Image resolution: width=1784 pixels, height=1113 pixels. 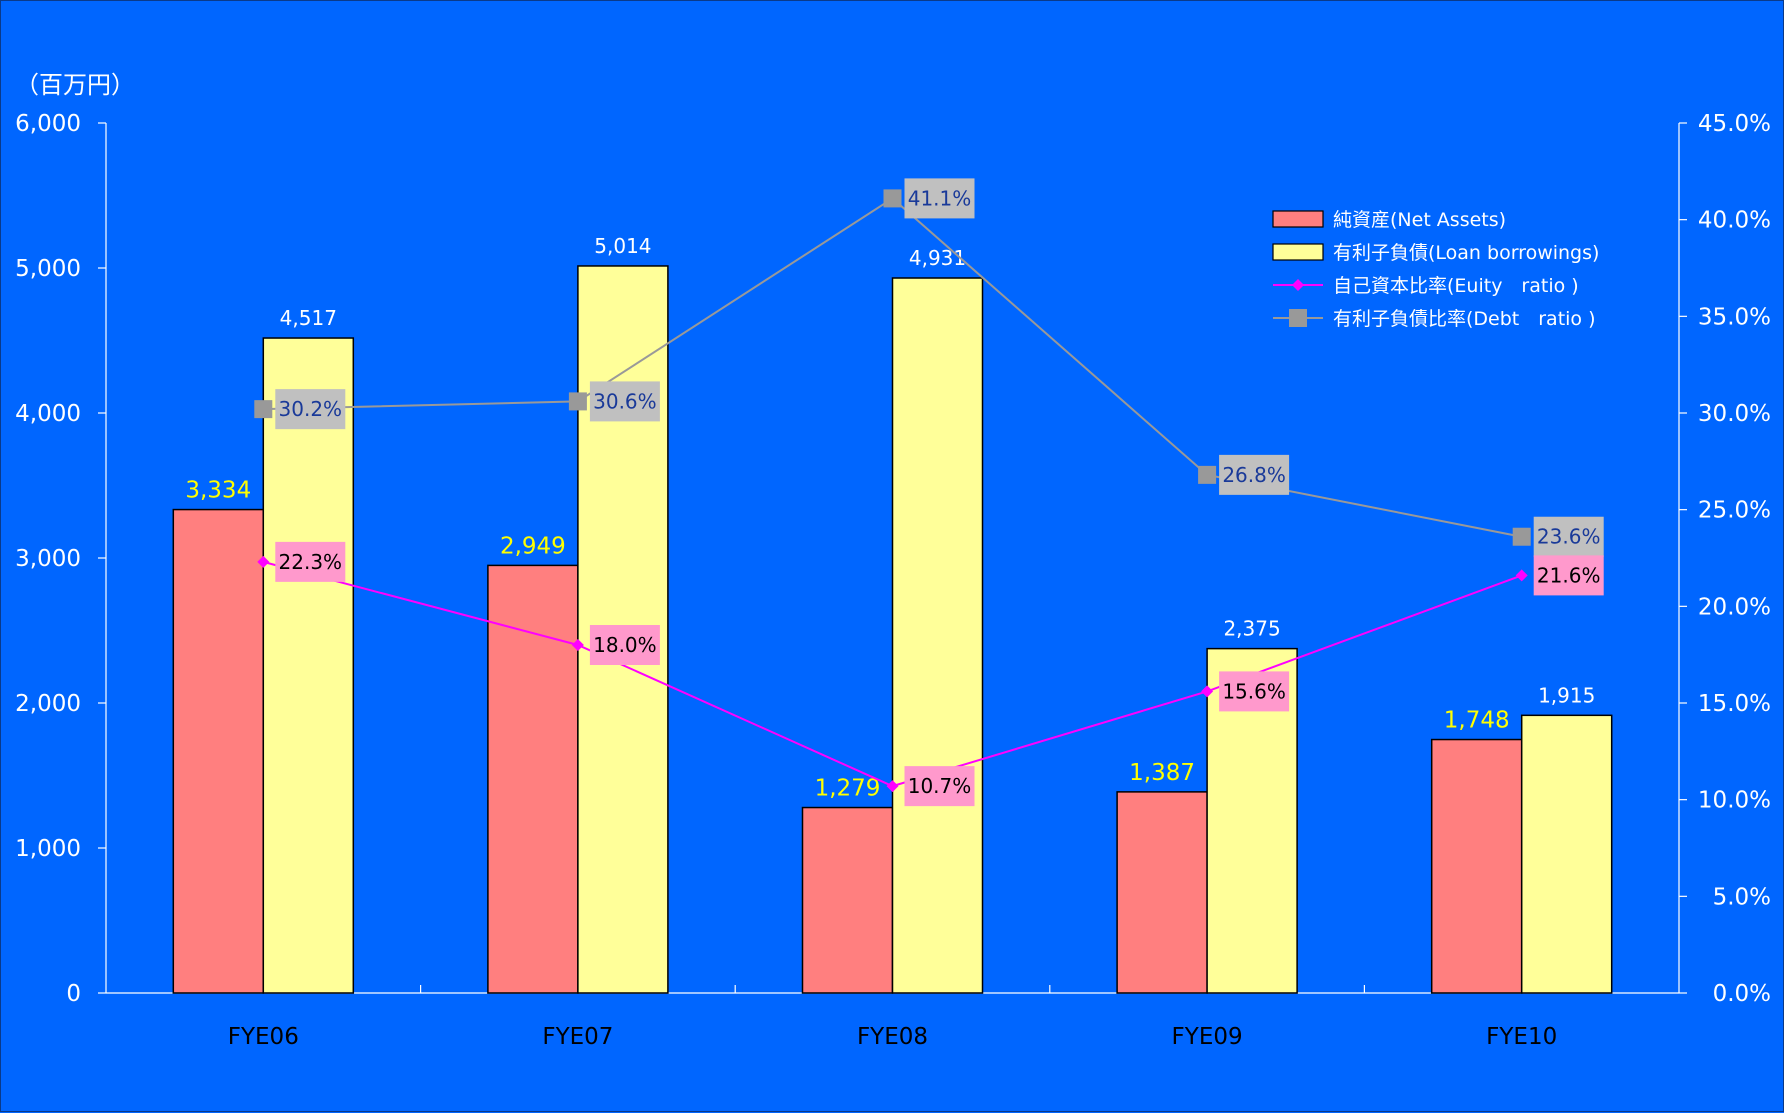 I want to click on legend-marker-equity-ratio, so click(x=1298, y=285).